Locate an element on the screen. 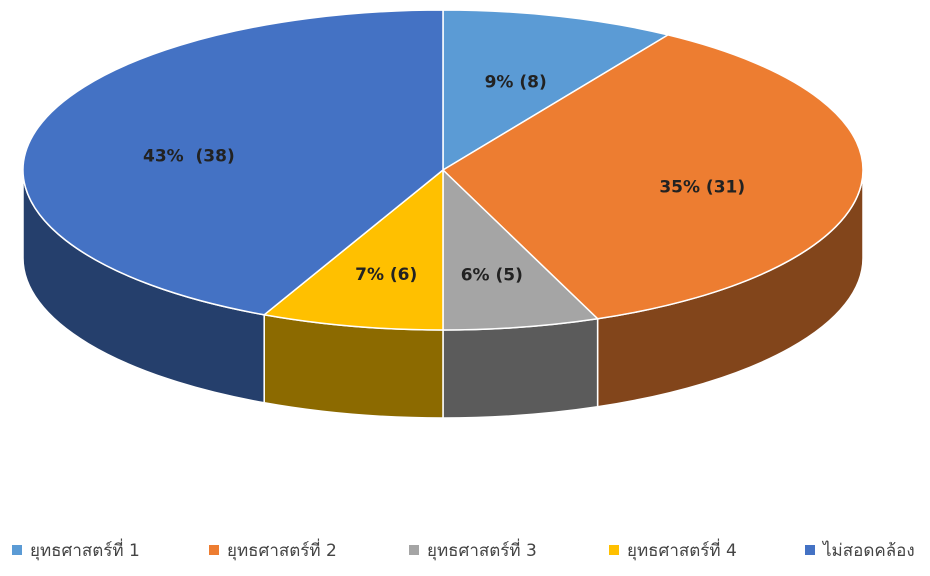  data-label: 6% (5) is located at coordinates (492, 275).